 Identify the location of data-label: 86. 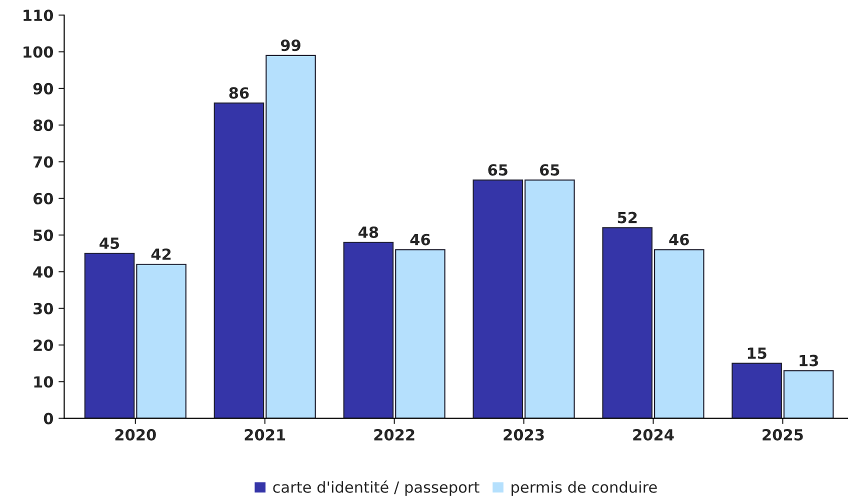
(239, 93).